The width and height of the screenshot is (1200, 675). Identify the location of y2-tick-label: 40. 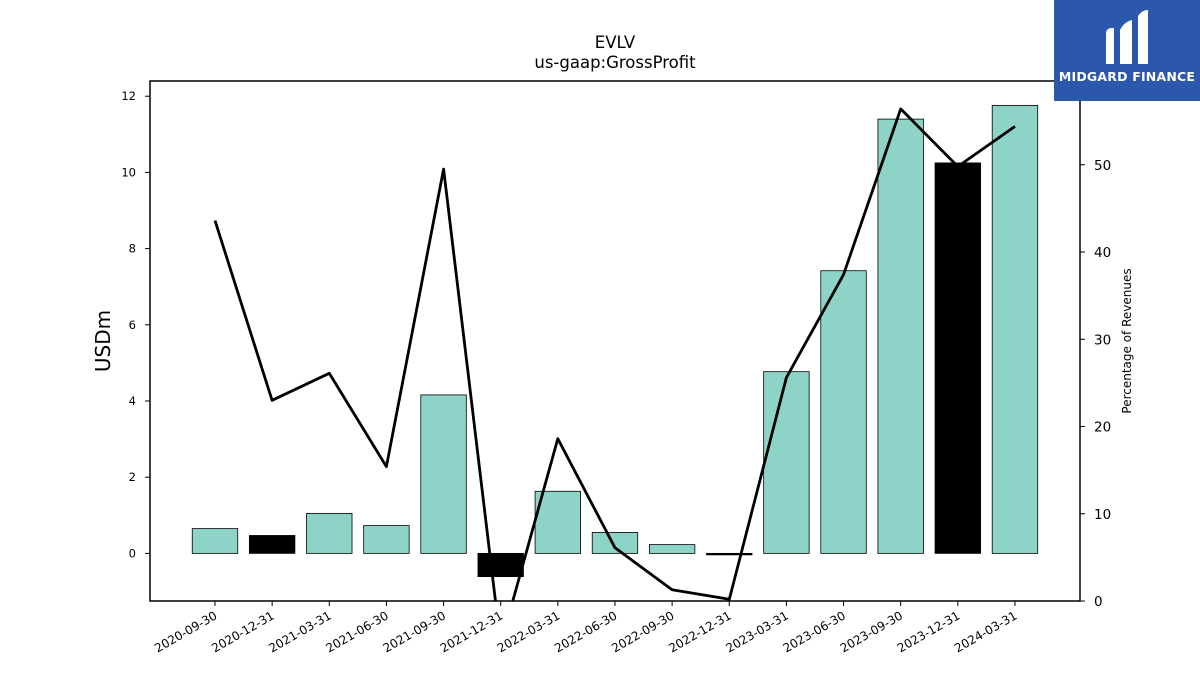
(1102, 253).